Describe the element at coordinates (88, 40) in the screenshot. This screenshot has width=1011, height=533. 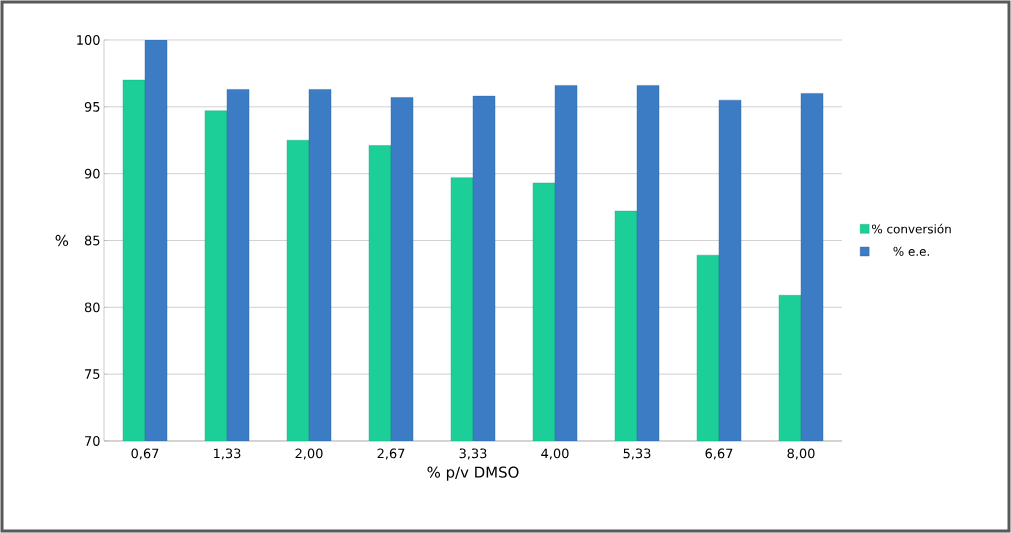
I see `y-tick-label: 100` at that location.